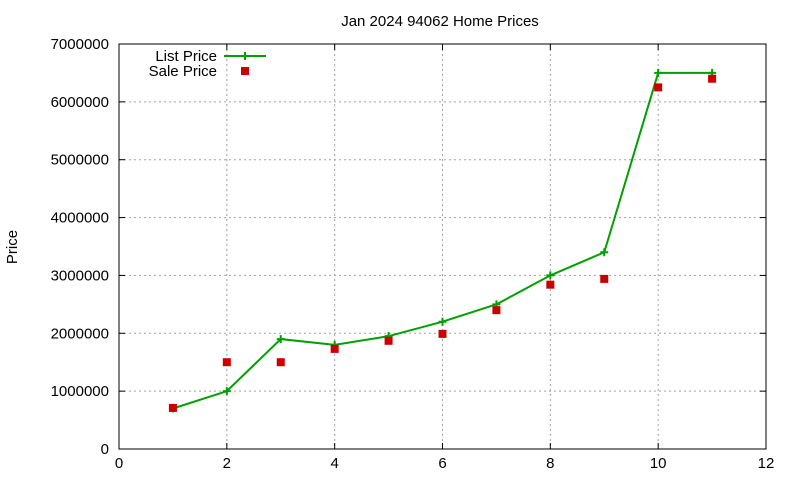  I want to click on x-tick-label: 12, so click(766, 463).